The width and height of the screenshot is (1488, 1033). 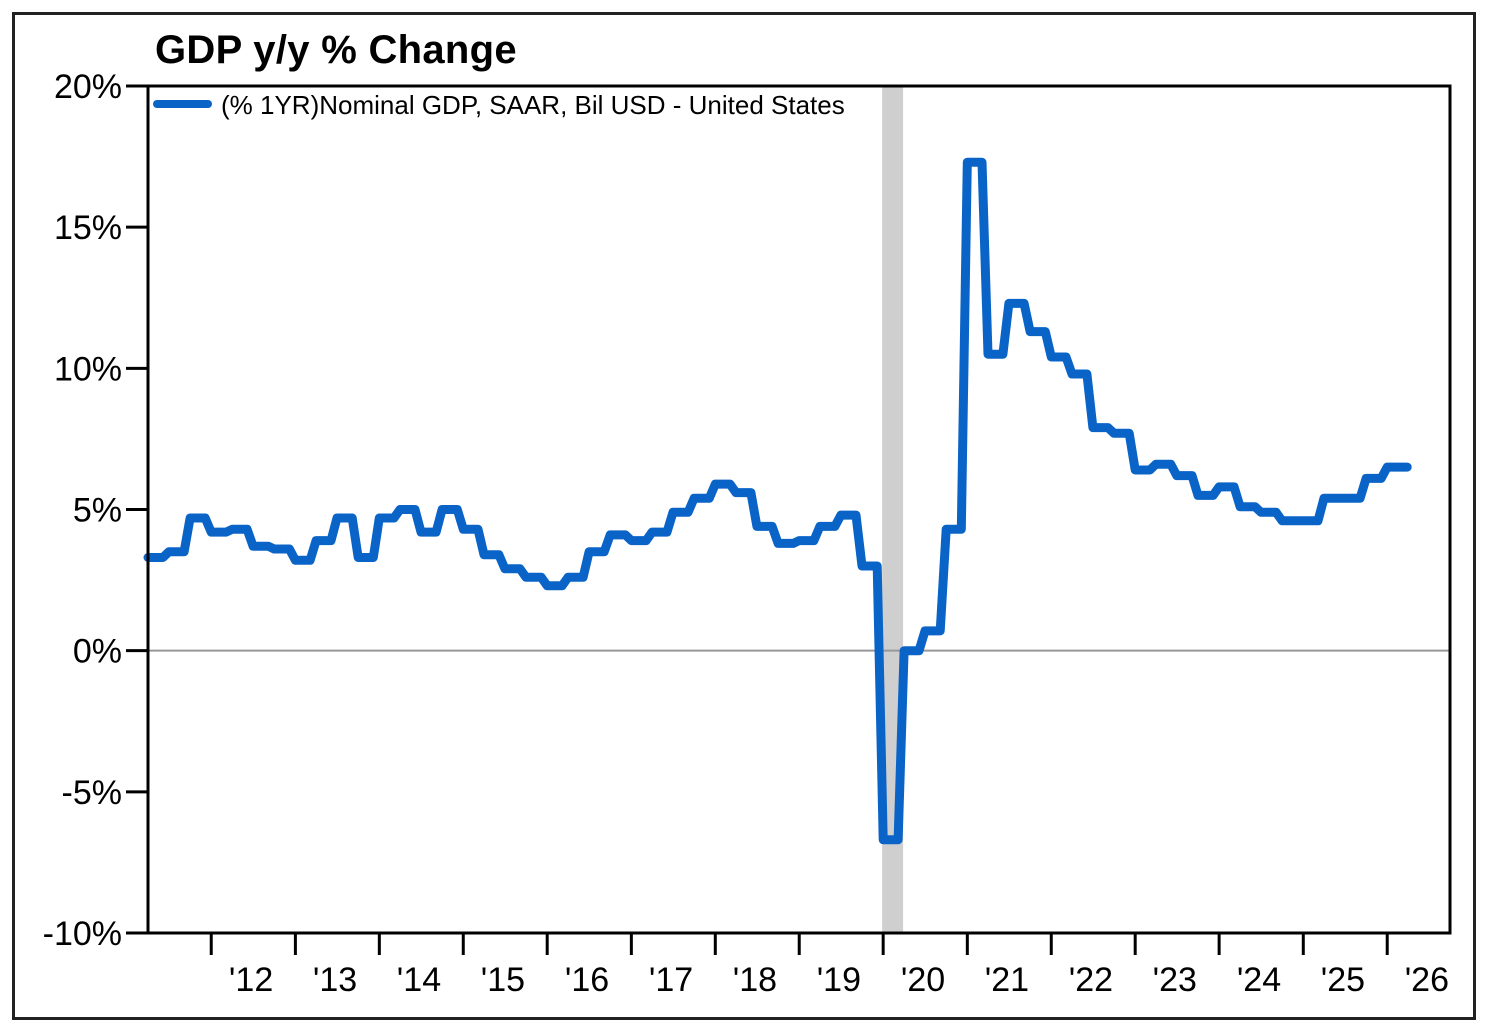 What do you see at coordinates (88, 87) in the screenshot?
I see `y-tick-label: 20%` at bounding box center [88, 87].